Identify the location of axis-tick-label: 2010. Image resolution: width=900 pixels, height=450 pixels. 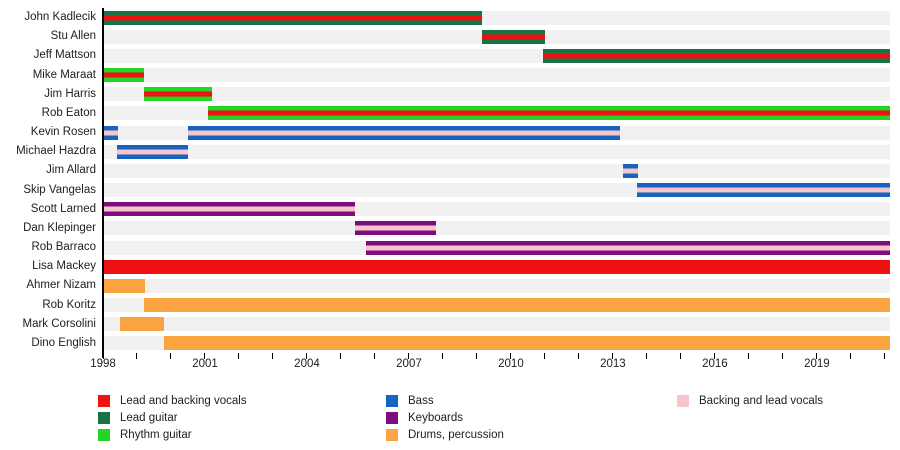
(511, 364).